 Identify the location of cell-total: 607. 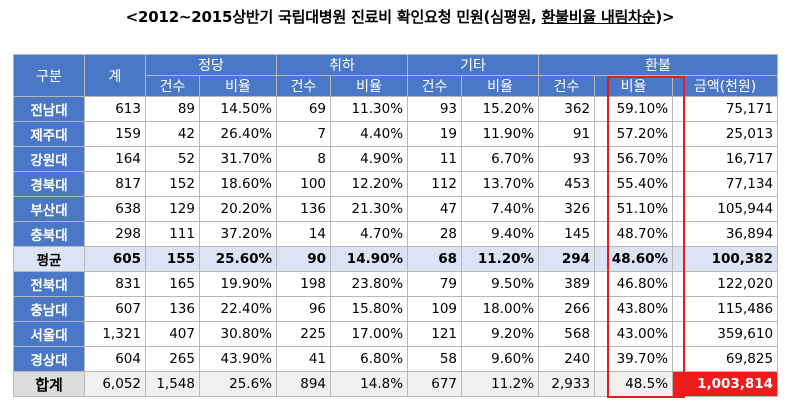
(115, 309).